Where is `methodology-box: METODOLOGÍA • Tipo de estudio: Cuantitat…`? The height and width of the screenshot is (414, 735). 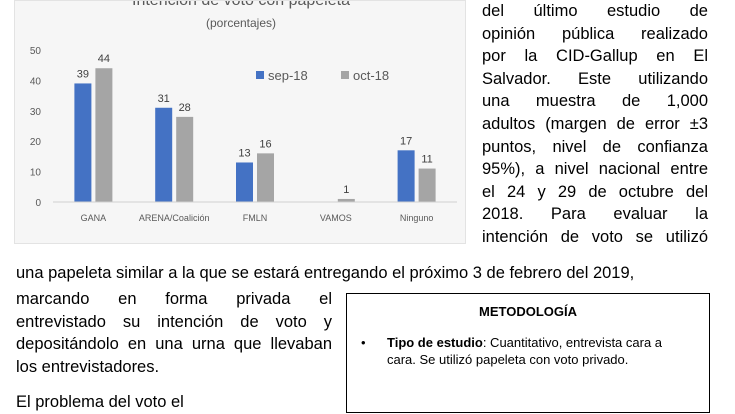
methodology-box: METODOLOGÍA • Tipo de estudio: Cuantitat… is located at coordinates (528, 353).